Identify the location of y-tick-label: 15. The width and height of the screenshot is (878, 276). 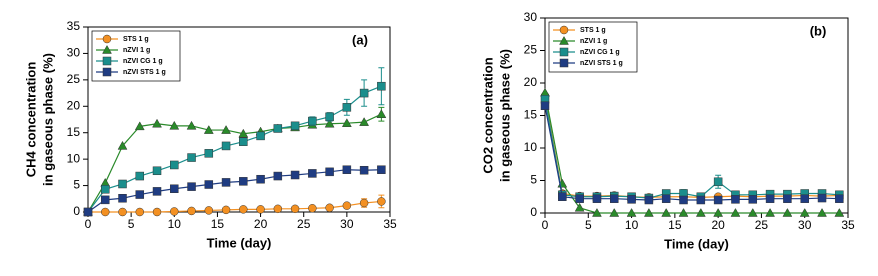
(531, 115).